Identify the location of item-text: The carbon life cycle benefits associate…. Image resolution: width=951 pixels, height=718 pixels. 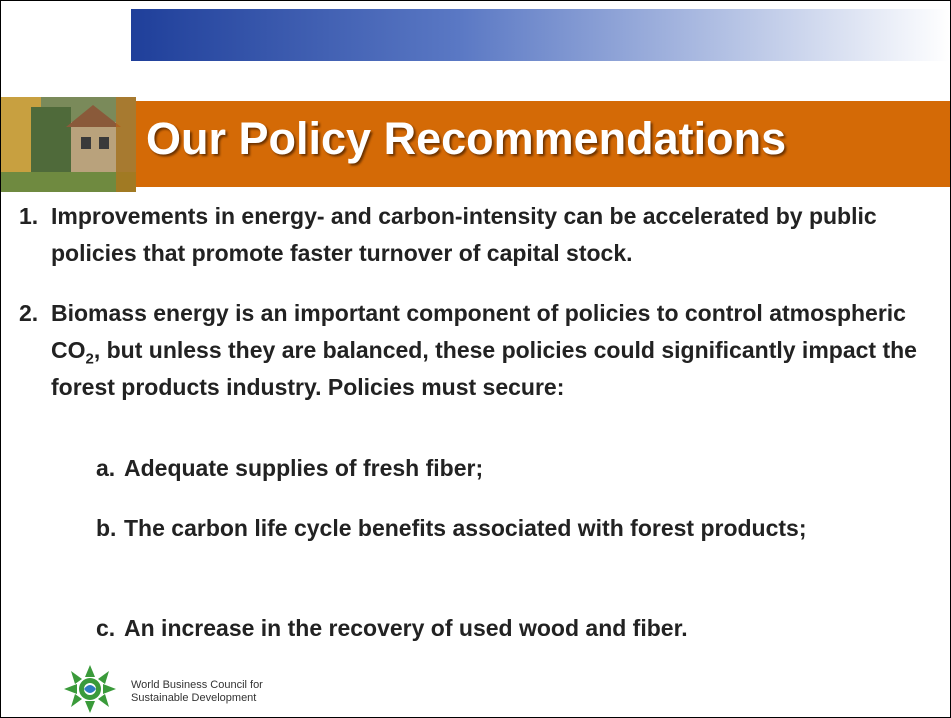
(465, 528).